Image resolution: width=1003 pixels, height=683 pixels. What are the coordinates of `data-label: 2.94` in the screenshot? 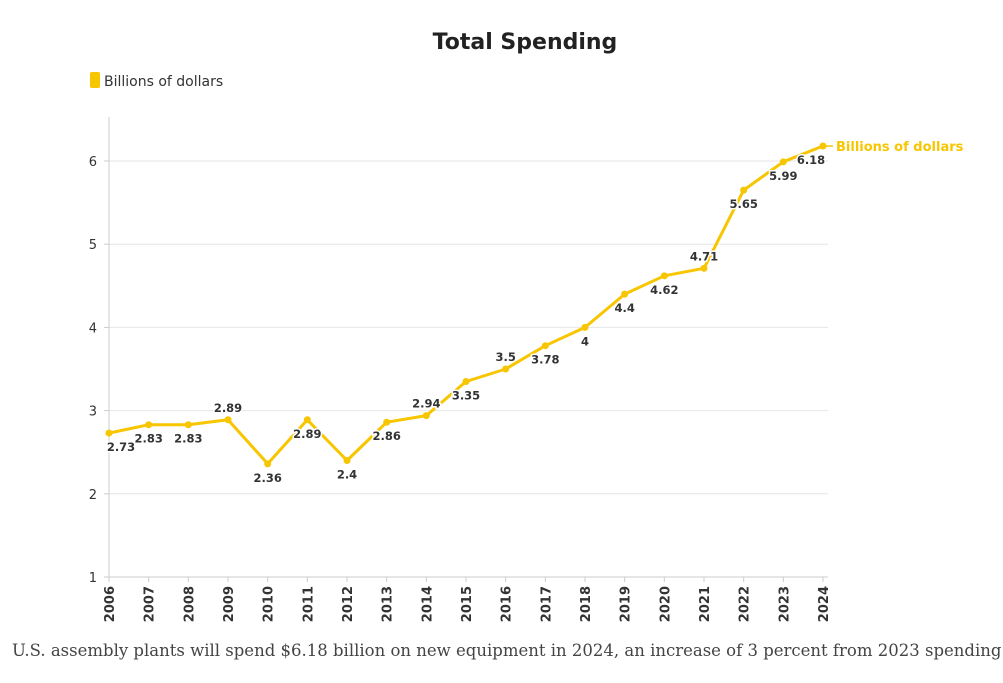 It's located at (426, 404).